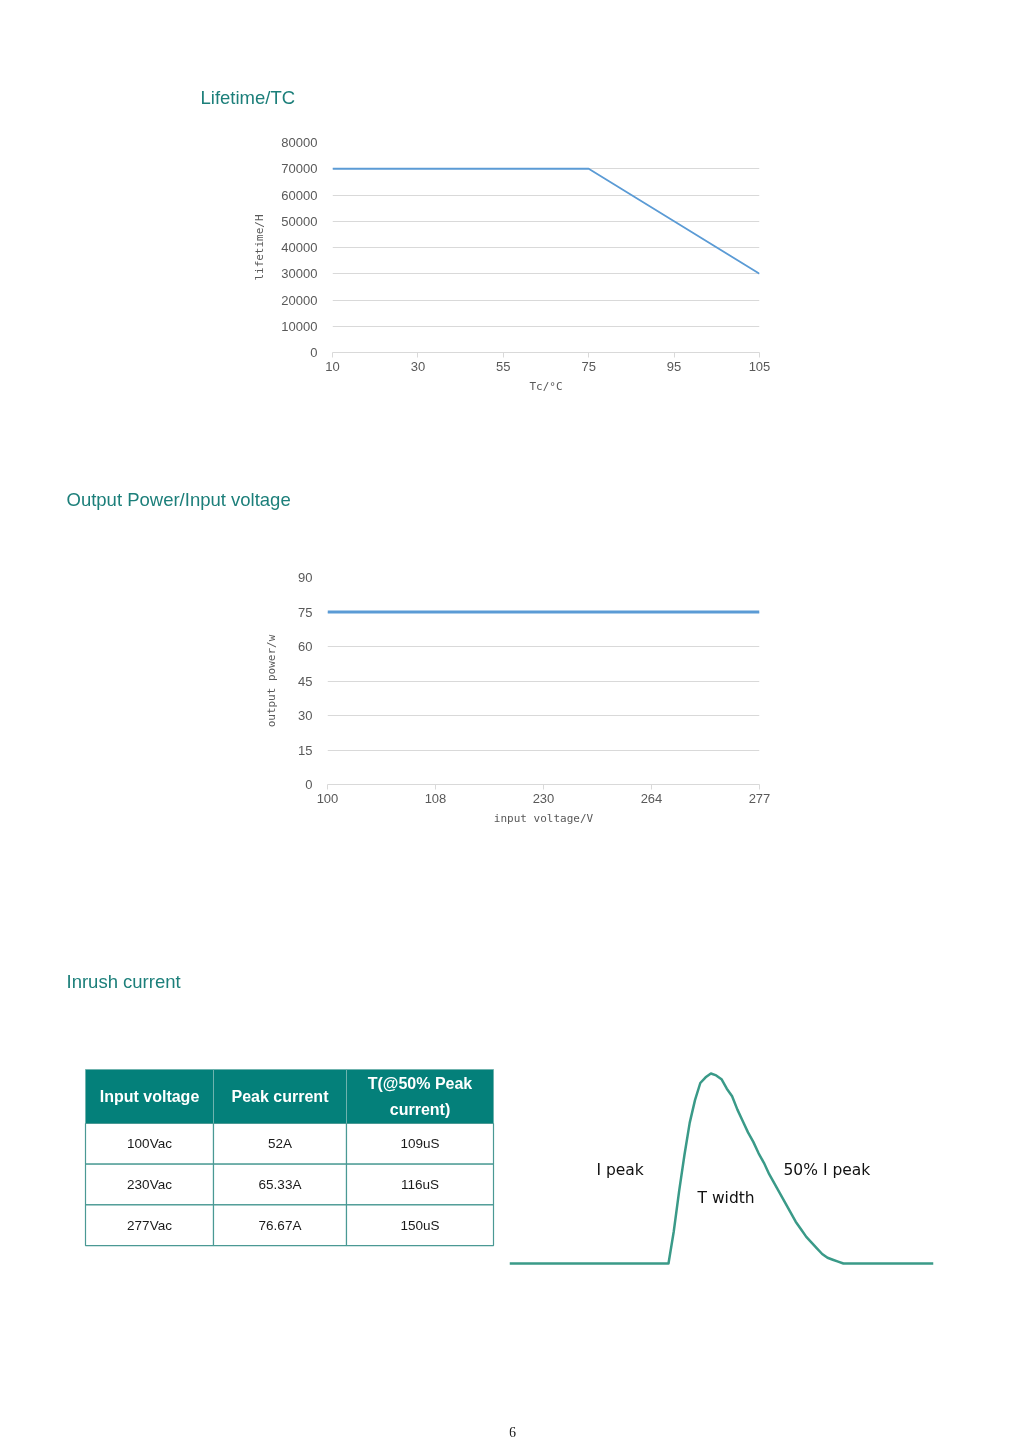 Image resolution: width=1024 pixels, height=1447 pixels. Describe the element at coordinates (150, 1225) in the screenshot. I see `category-label: 277Vac` at that location.